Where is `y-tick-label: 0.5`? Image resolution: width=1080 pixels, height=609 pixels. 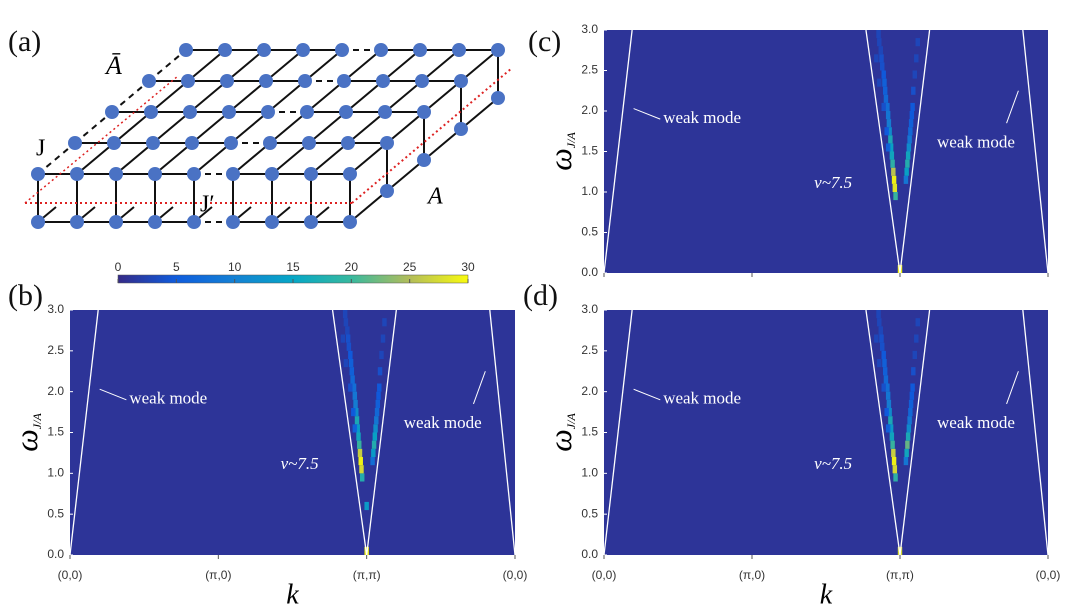
y-tick-label: 0.5 is located at coordinates (589, 513).